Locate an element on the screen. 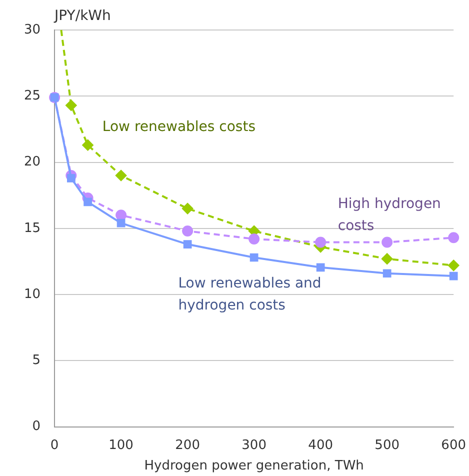 The width and height of the screenshot is (469, 476). y-tick-label: 25 is located at coordinates (32, 96).